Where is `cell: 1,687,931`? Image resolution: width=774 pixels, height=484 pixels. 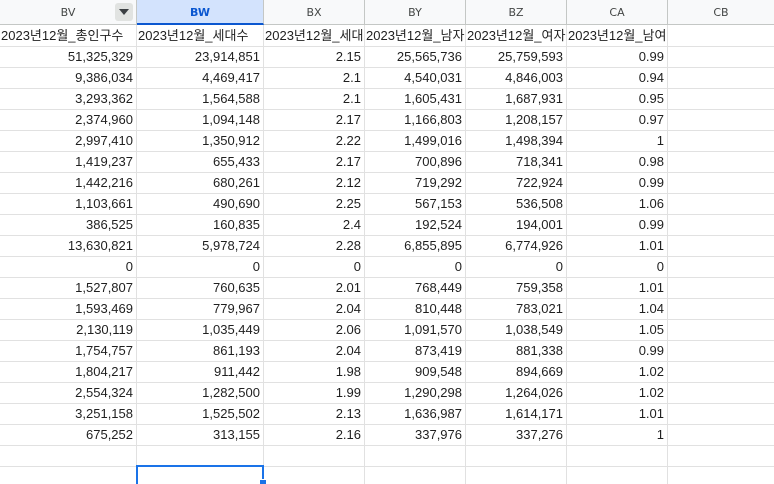 cell: 1,687,931 is located at coordinates (516, 99).